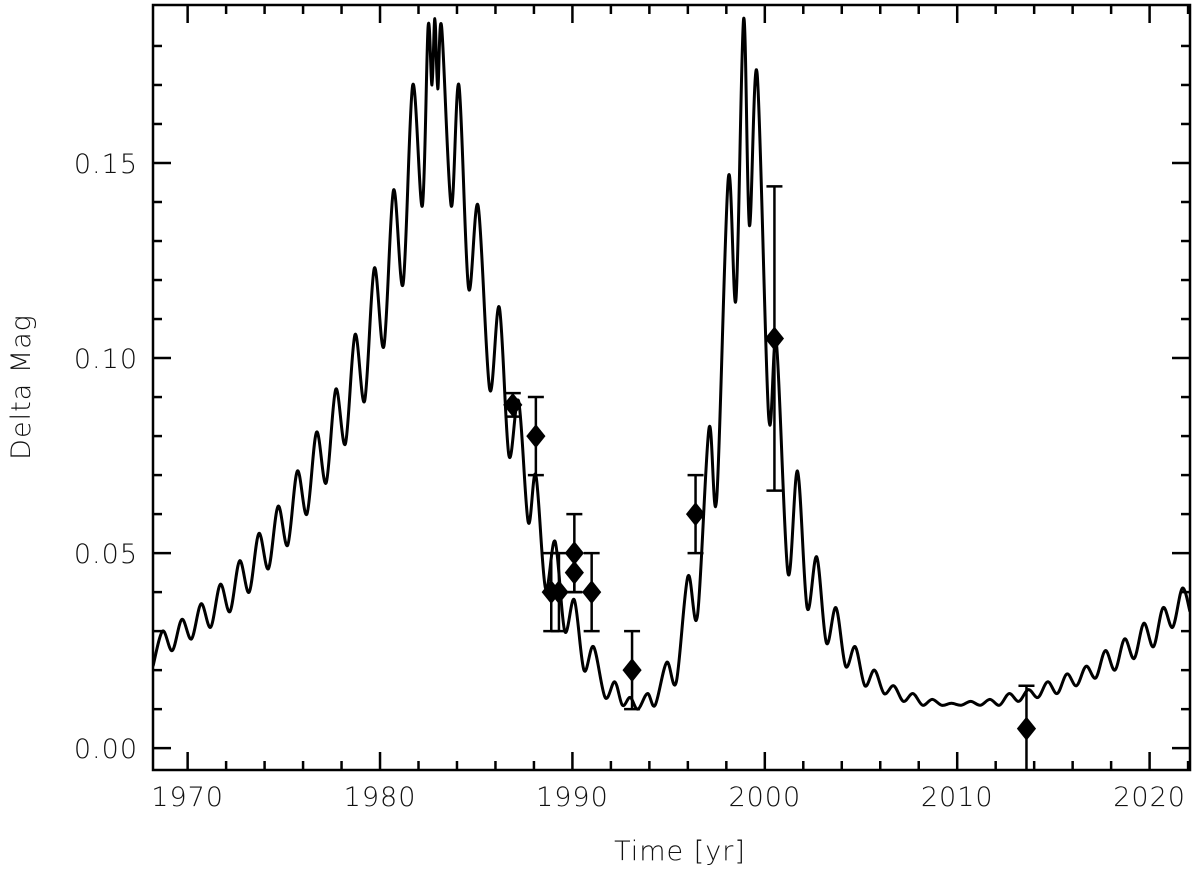 This screenshot has height=881, width=1200. I want to click on x-tick-label: 1970, so click(187, 797).